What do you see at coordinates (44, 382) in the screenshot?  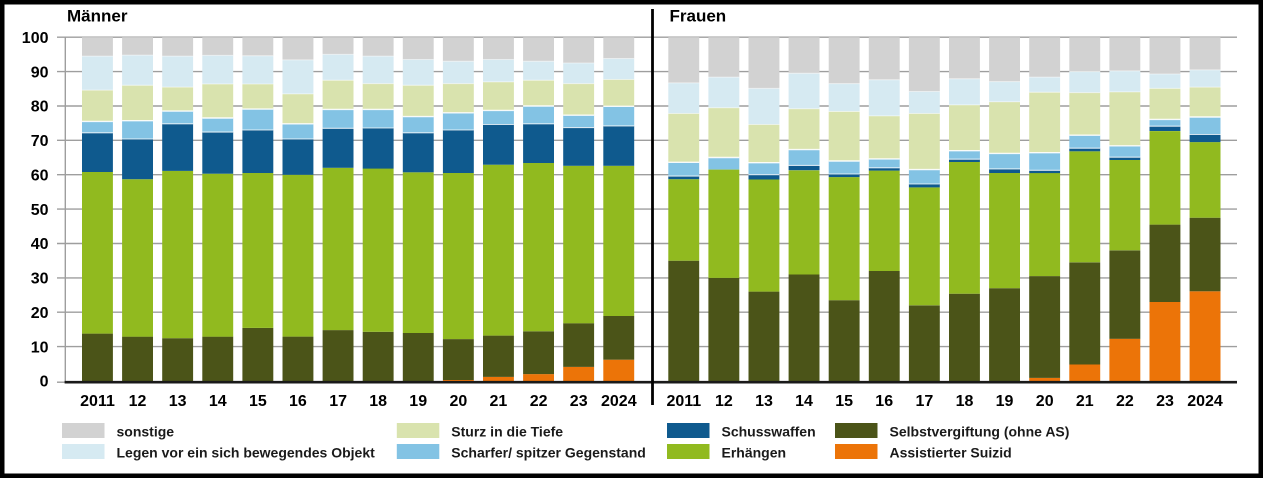 I see `svg-text: 0` at bounding box center [44, 382].